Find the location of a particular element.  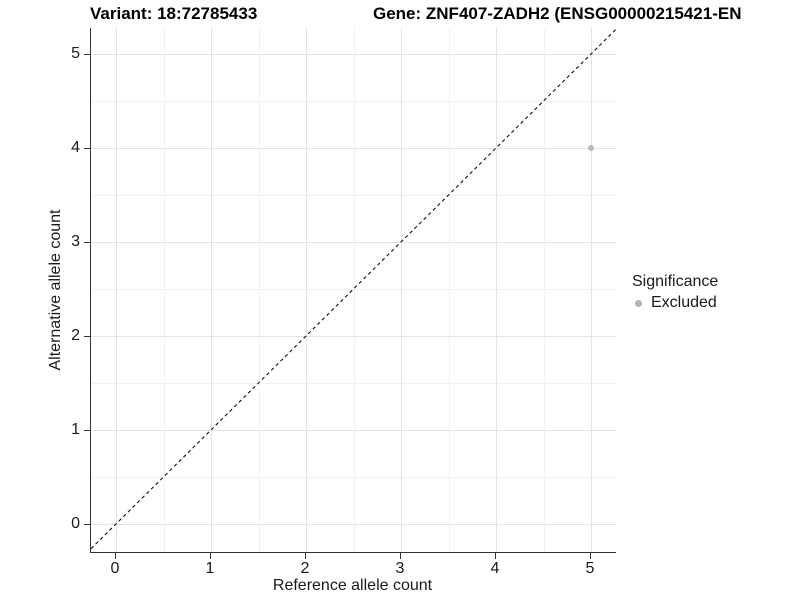

y-axis-title: Alternative allele count is located at coordinates (55, 290).